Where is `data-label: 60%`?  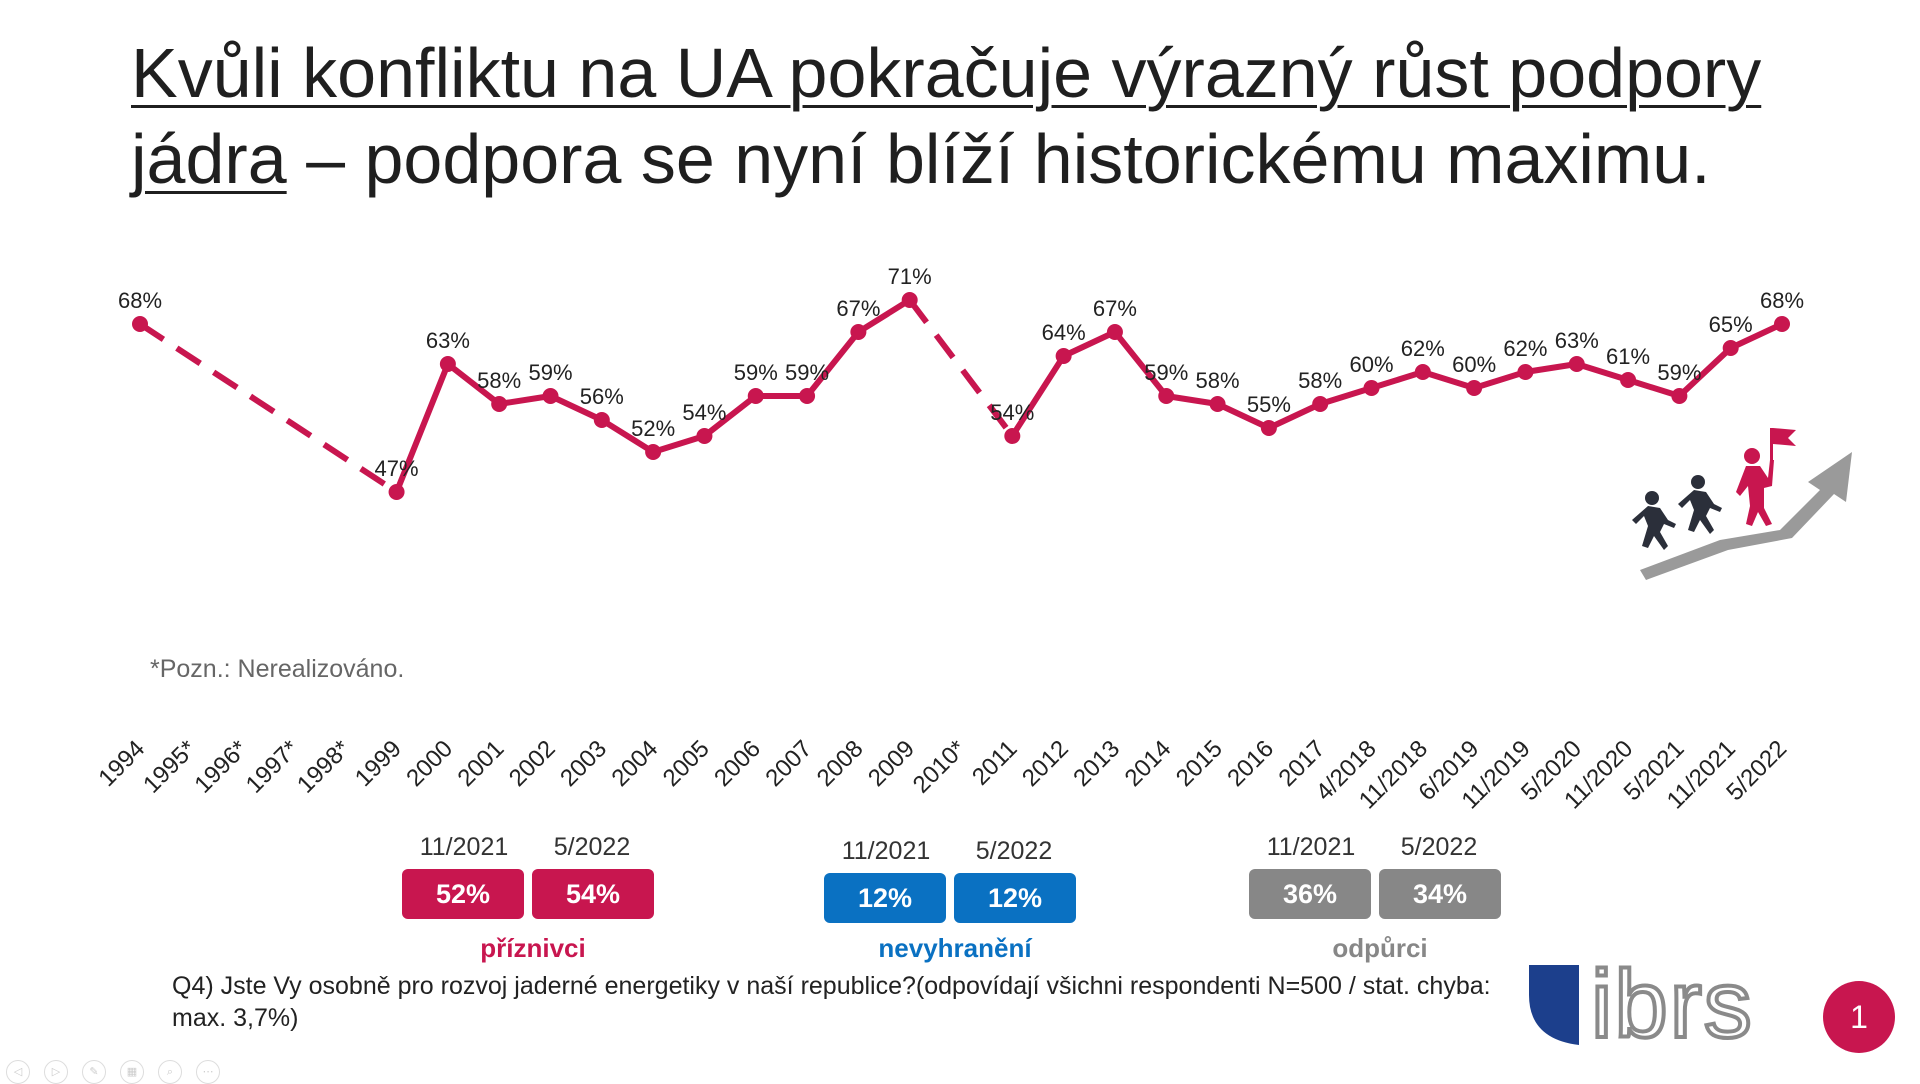
data-label: 60% is located at coordinates (1474, 364).